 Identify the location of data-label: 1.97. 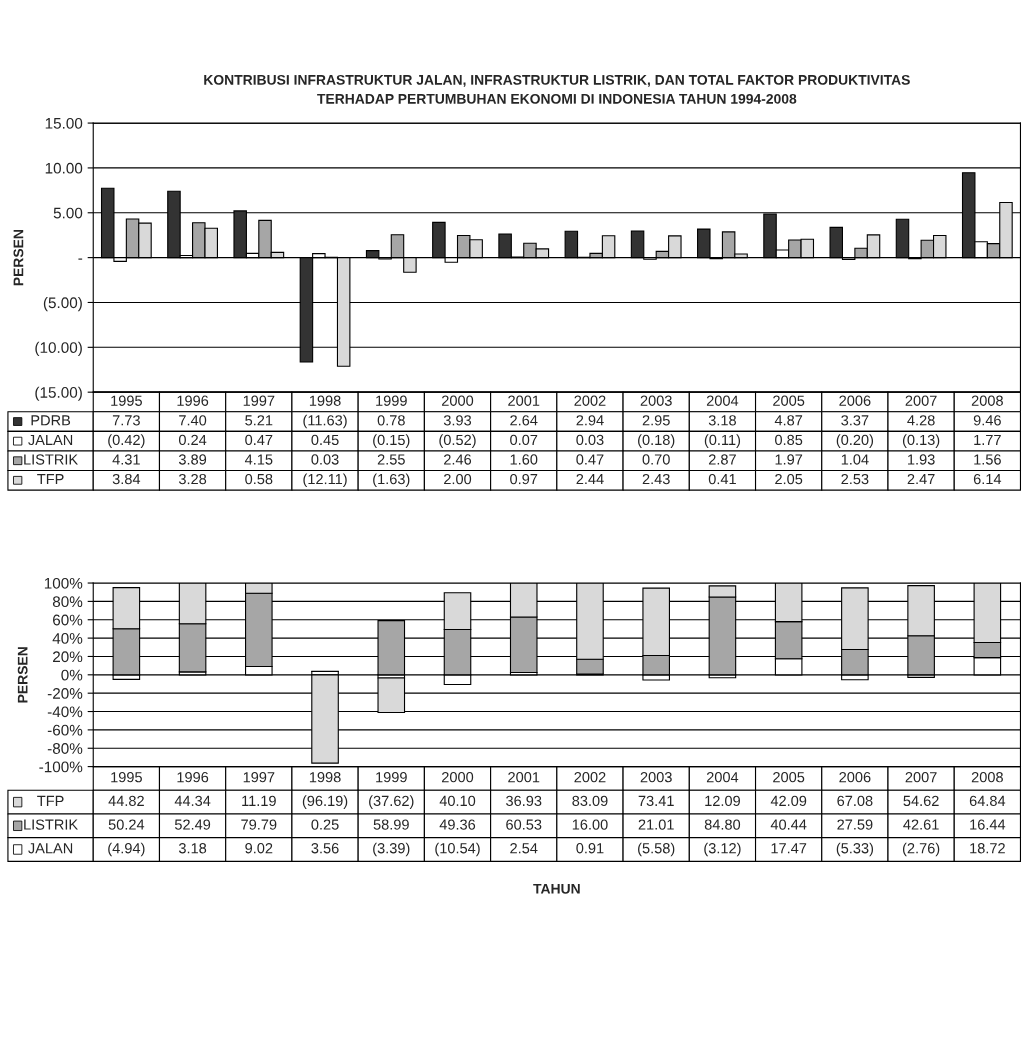
(789, 459).